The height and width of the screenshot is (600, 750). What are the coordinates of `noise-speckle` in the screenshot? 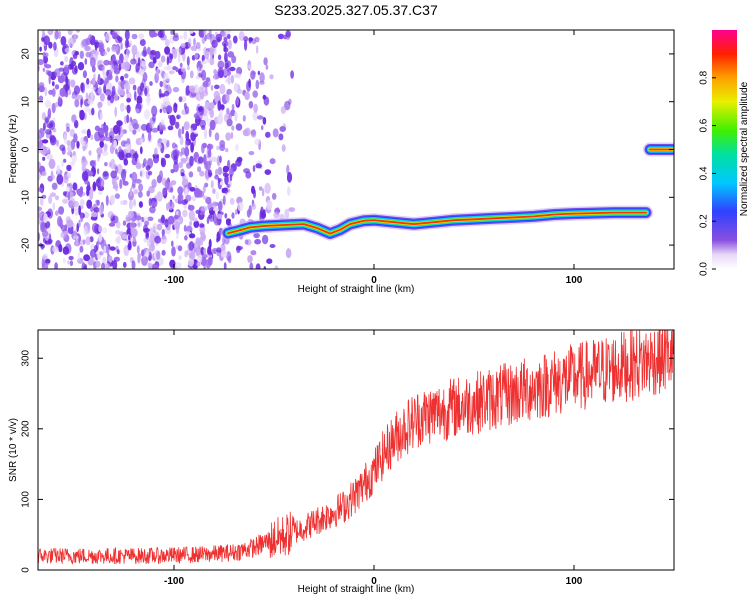 It's located at (167, 149).